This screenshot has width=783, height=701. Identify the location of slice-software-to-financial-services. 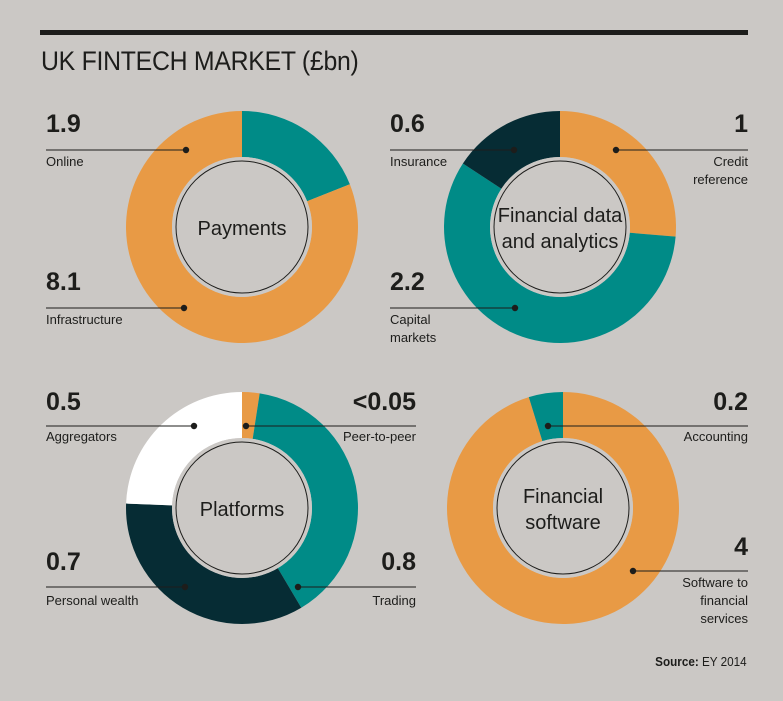
(563, 508).